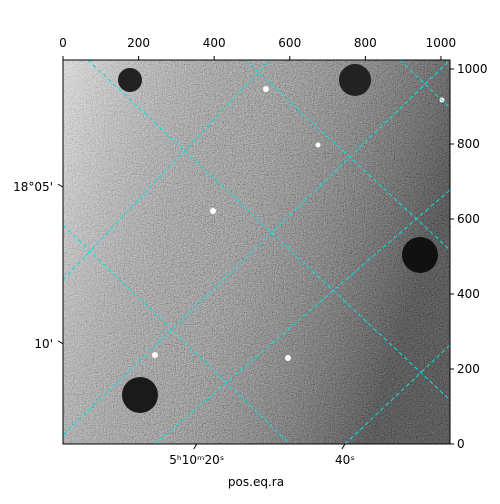 The height and width of the screenshot is (504, 500). I want to click on ra-tick-label: 5ʰ10ᵐ20ˢ, so click(196, 460).